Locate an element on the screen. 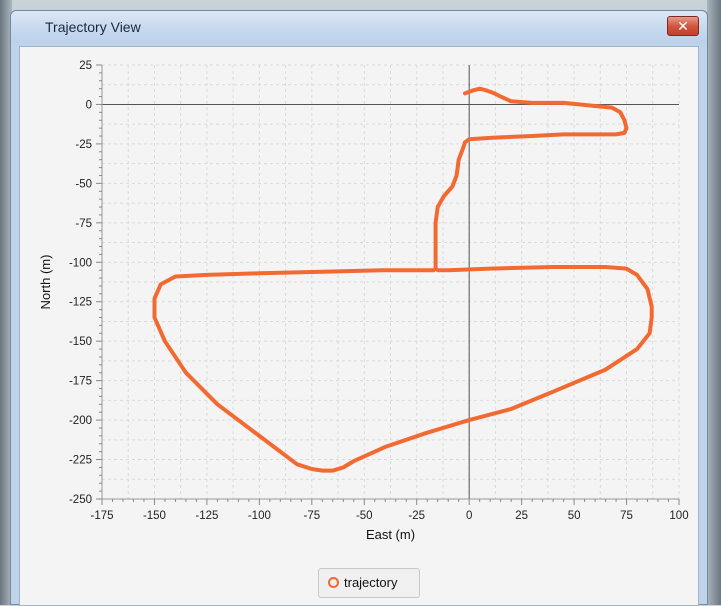 Image resolution: width=721 pixels, height=606 pixels. x-tick-label: 0 is located at coordinates (469, 516).